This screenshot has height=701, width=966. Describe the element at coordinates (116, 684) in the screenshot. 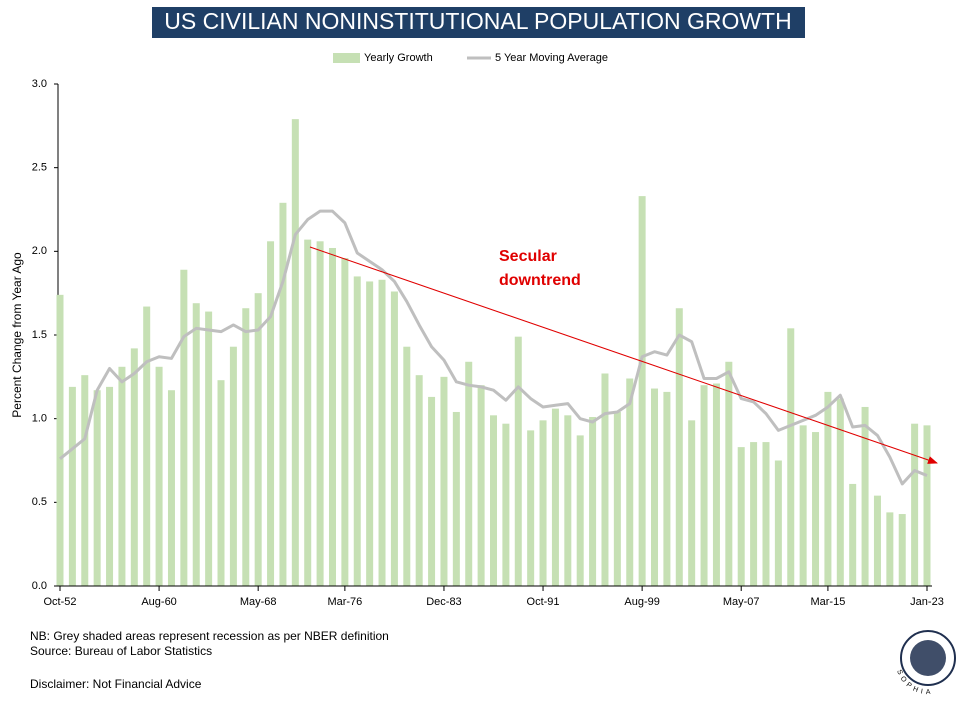

I see `disclaimer: Disclaimer: Not Financial Advice` at that location.